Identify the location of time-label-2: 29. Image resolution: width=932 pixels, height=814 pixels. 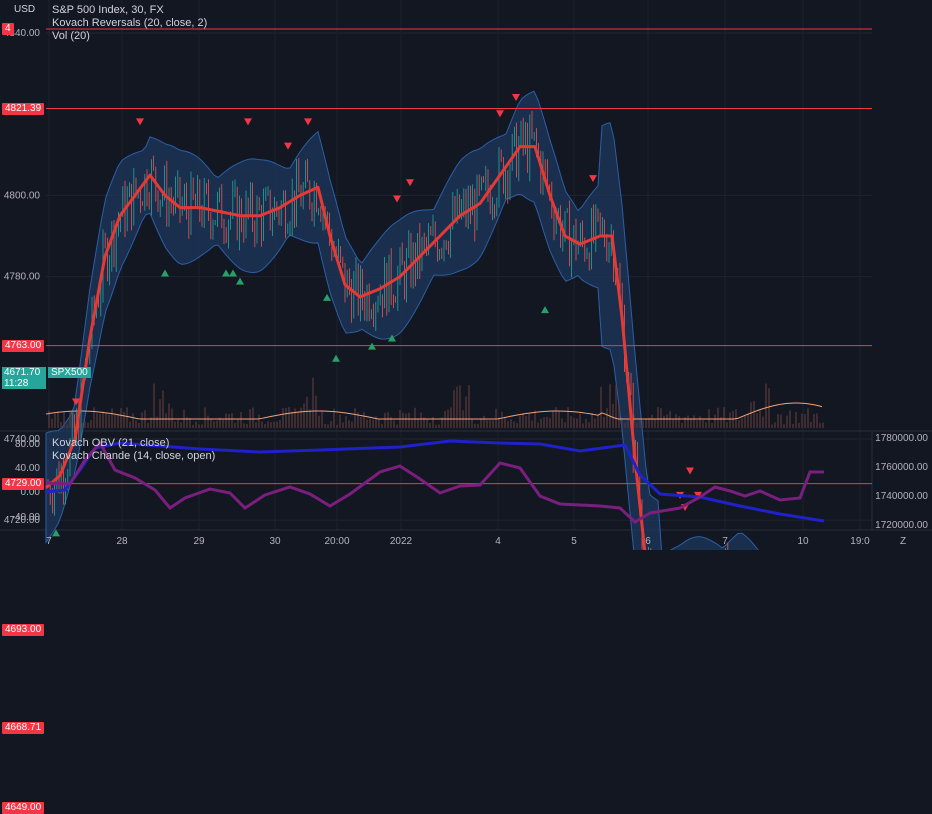
(199, 541).